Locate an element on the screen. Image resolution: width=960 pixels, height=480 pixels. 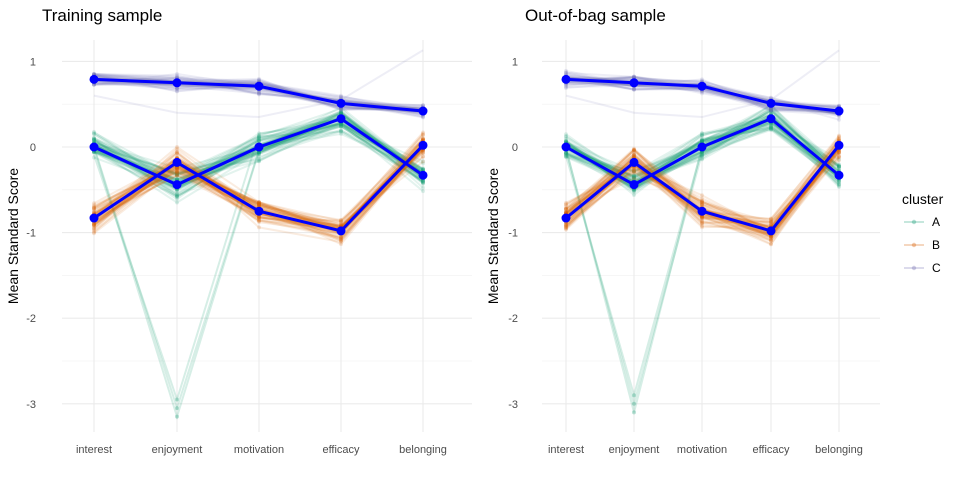
x-tick-label: enjoyment is located at coordinates (177, 450).